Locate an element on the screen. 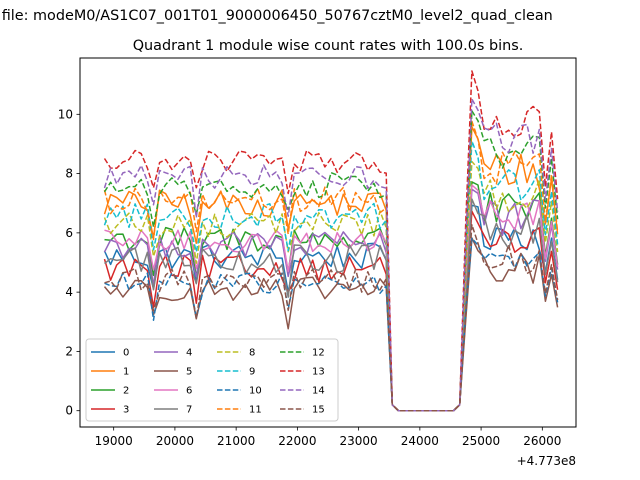  y-tick-label: 10 is located at coordinates (65, 114).